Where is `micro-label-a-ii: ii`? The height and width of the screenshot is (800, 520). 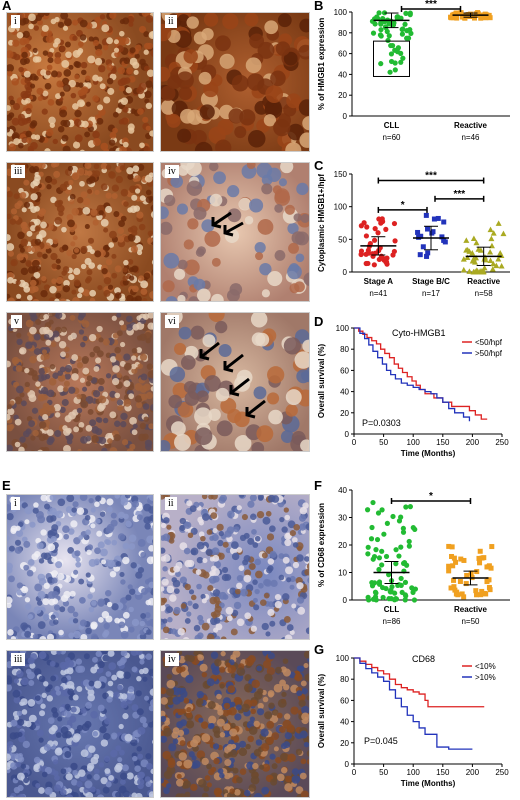 micro-label-a-ii: ii is located at coordinates (171, 21).